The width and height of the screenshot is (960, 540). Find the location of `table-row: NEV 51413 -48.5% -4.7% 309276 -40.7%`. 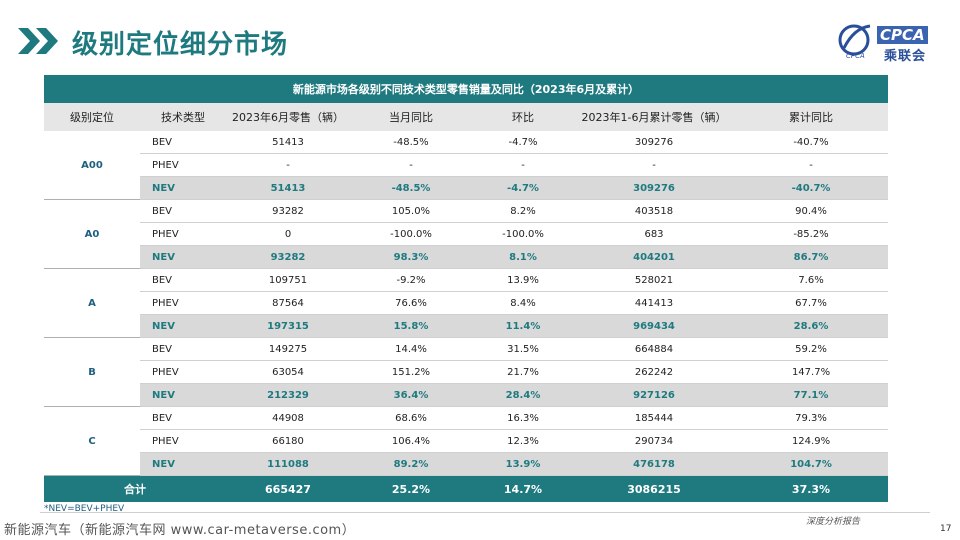

table-row: NEV 51413 -48.5% -4.7% 309276 -40.7% is located at coordinates (466, 188).